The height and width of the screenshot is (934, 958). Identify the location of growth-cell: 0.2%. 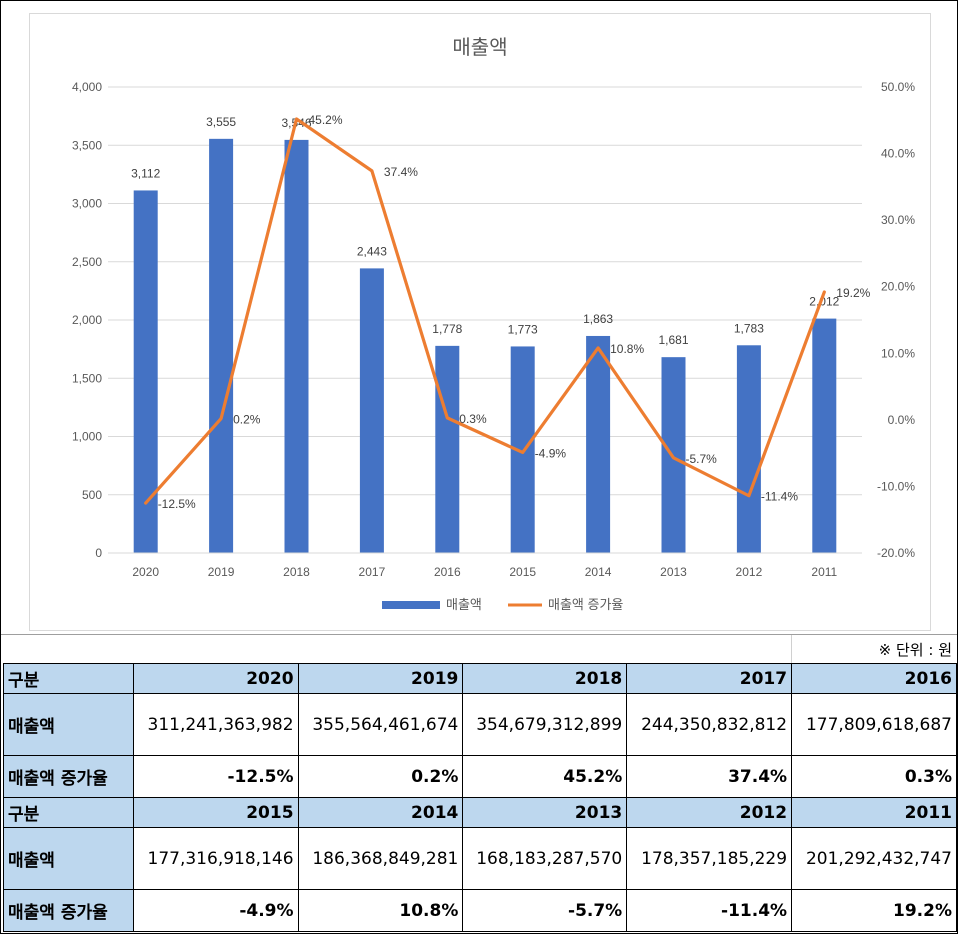
(380, 776).